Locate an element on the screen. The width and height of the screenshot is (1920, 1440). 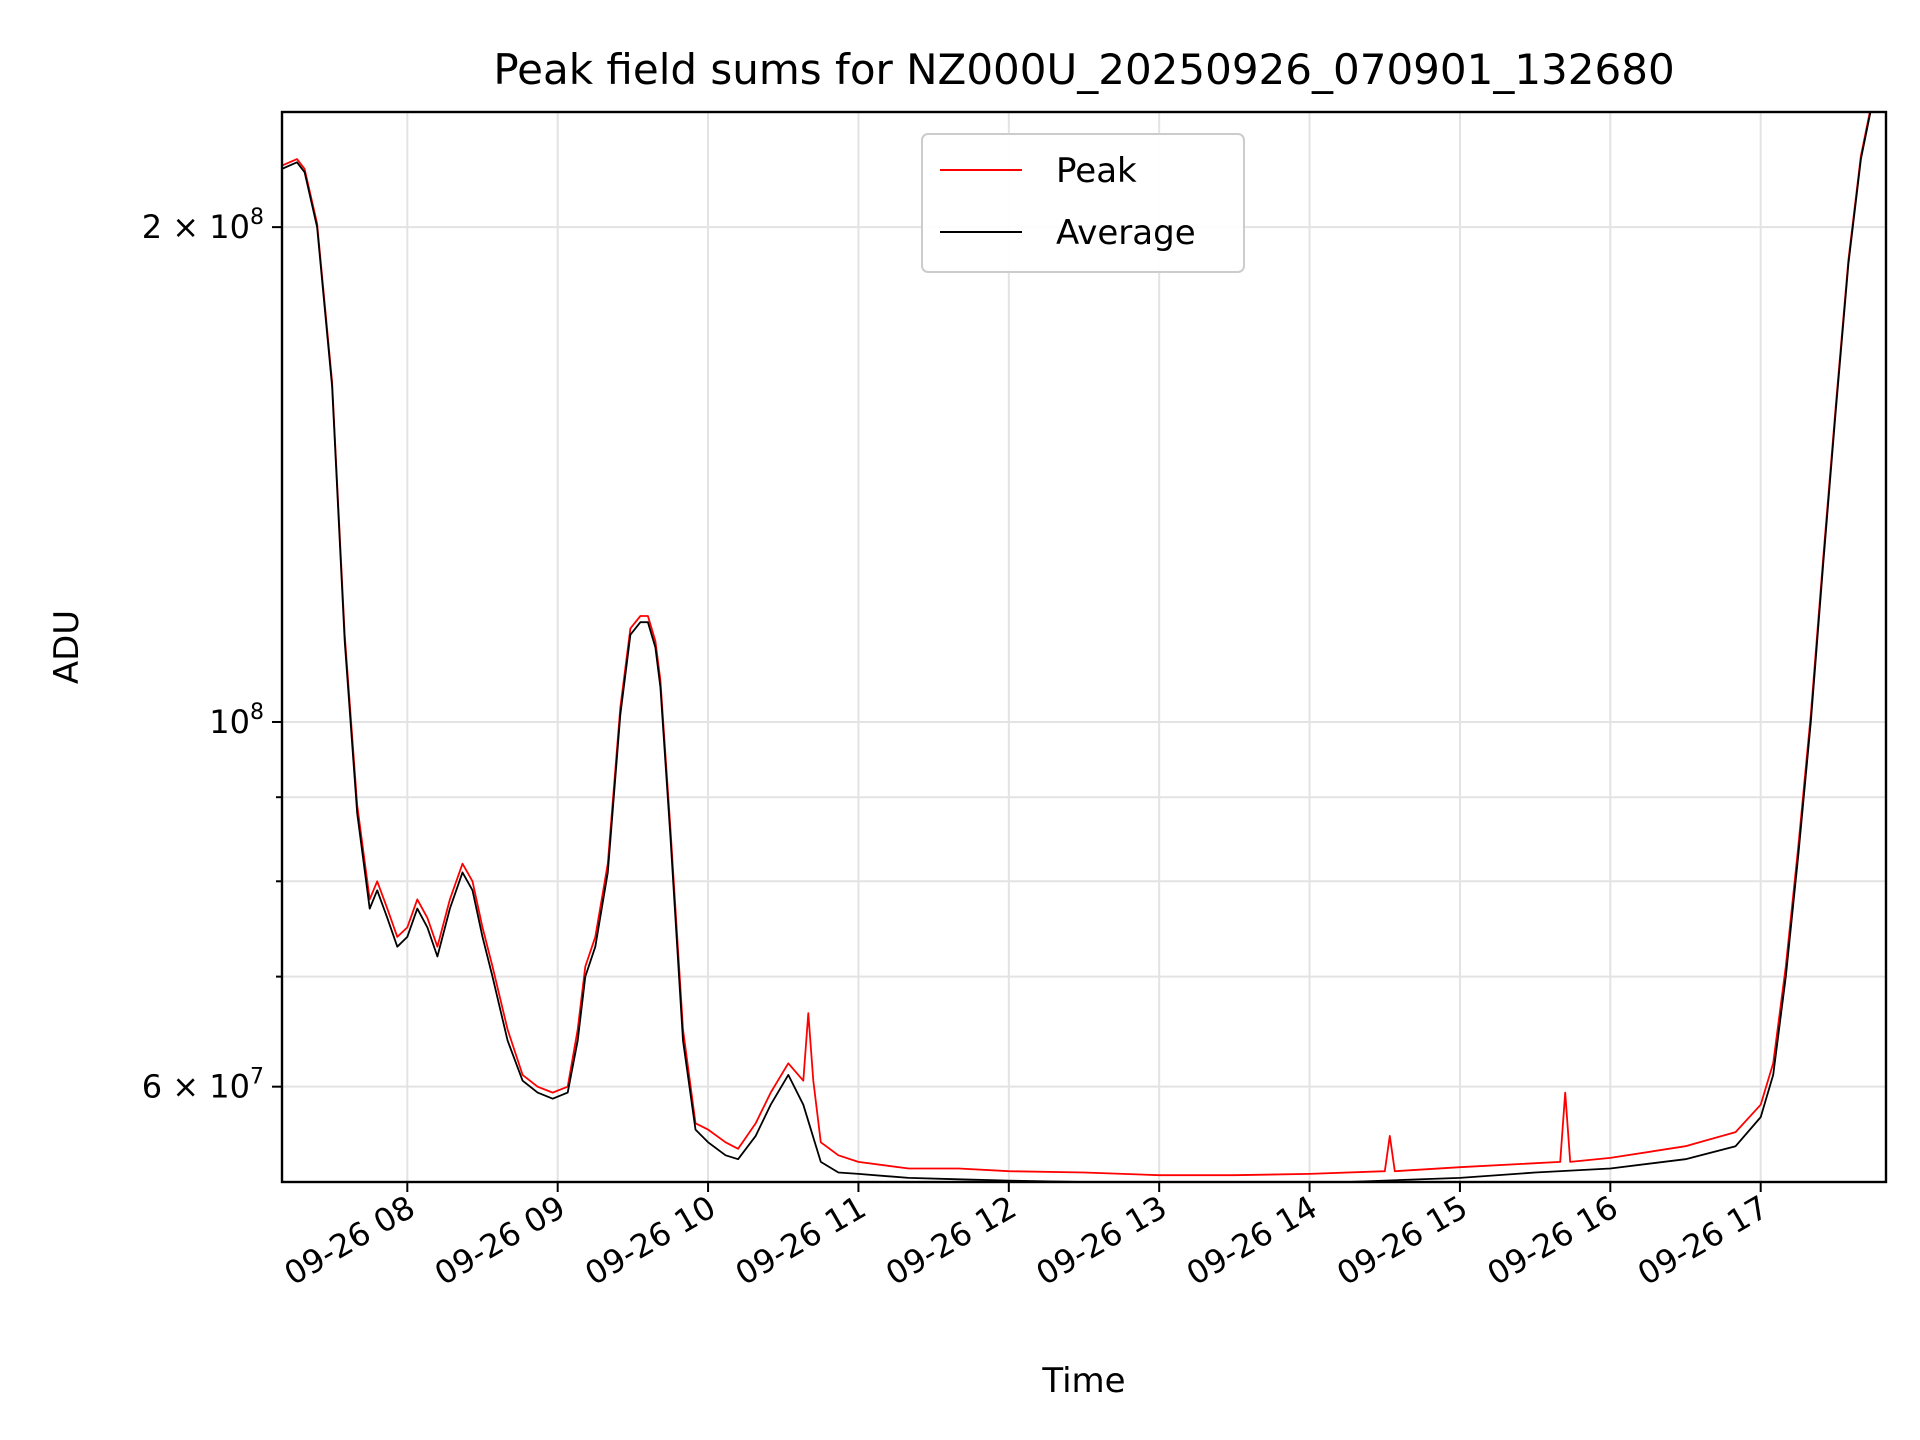
x-axis-label: Time is located at coordinates (1083, 1381).